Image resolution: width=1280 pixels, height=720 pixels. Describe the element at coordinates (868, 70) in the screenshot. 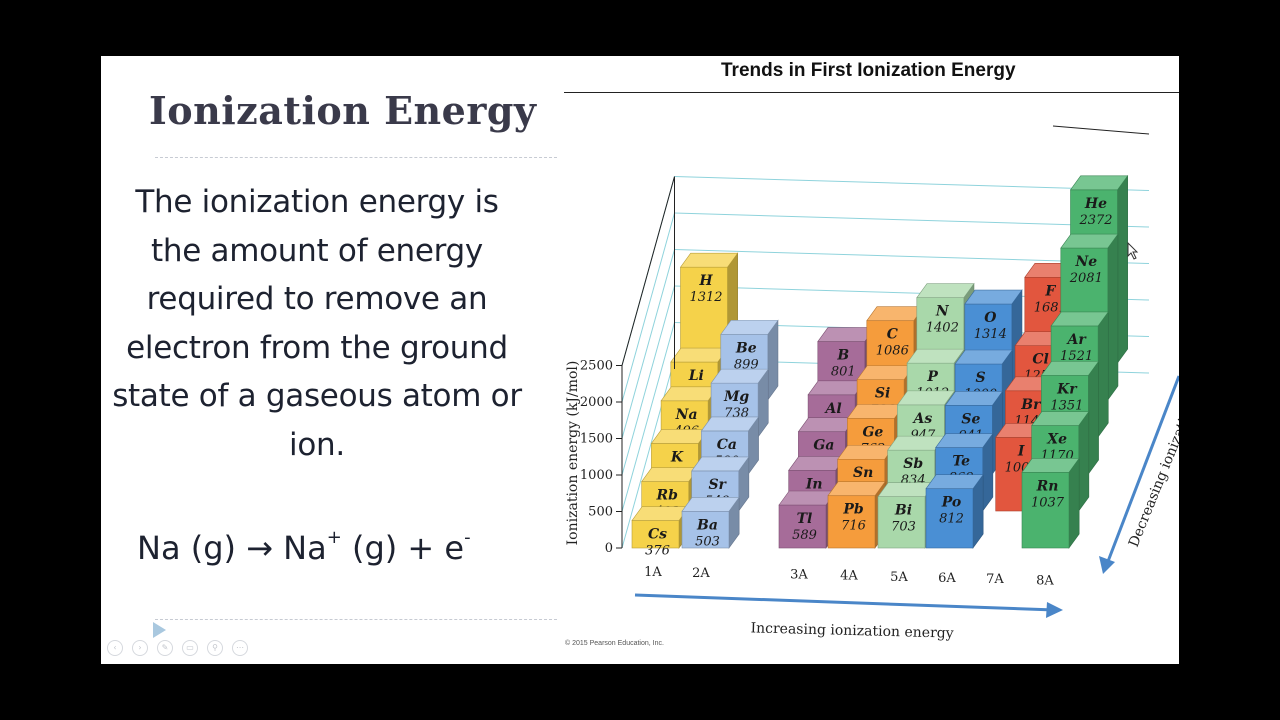

I see `figure-title: Trends in First Ionization Energy` at that location.